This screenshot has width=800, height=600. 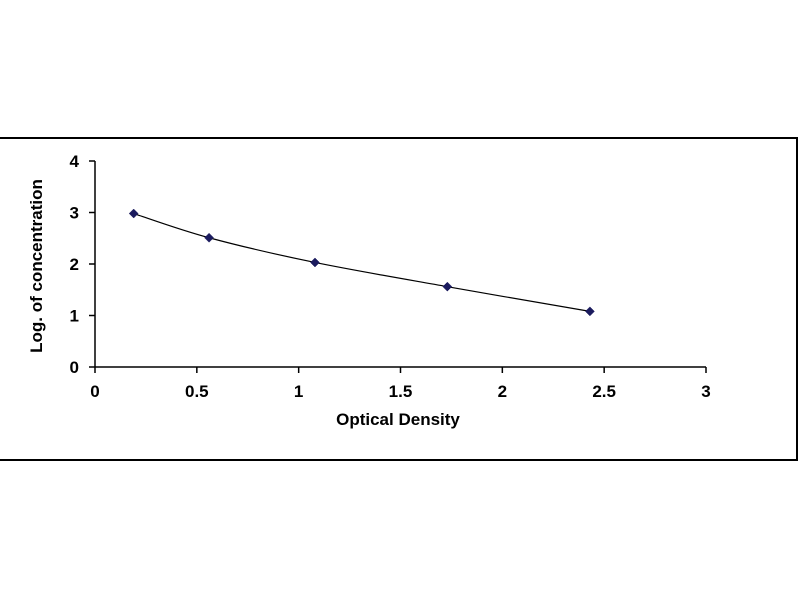 What do you see at coordinates (705, 391) in the screenshot?
I see `x-tick-label: 3` at bounding box center [705, 391].